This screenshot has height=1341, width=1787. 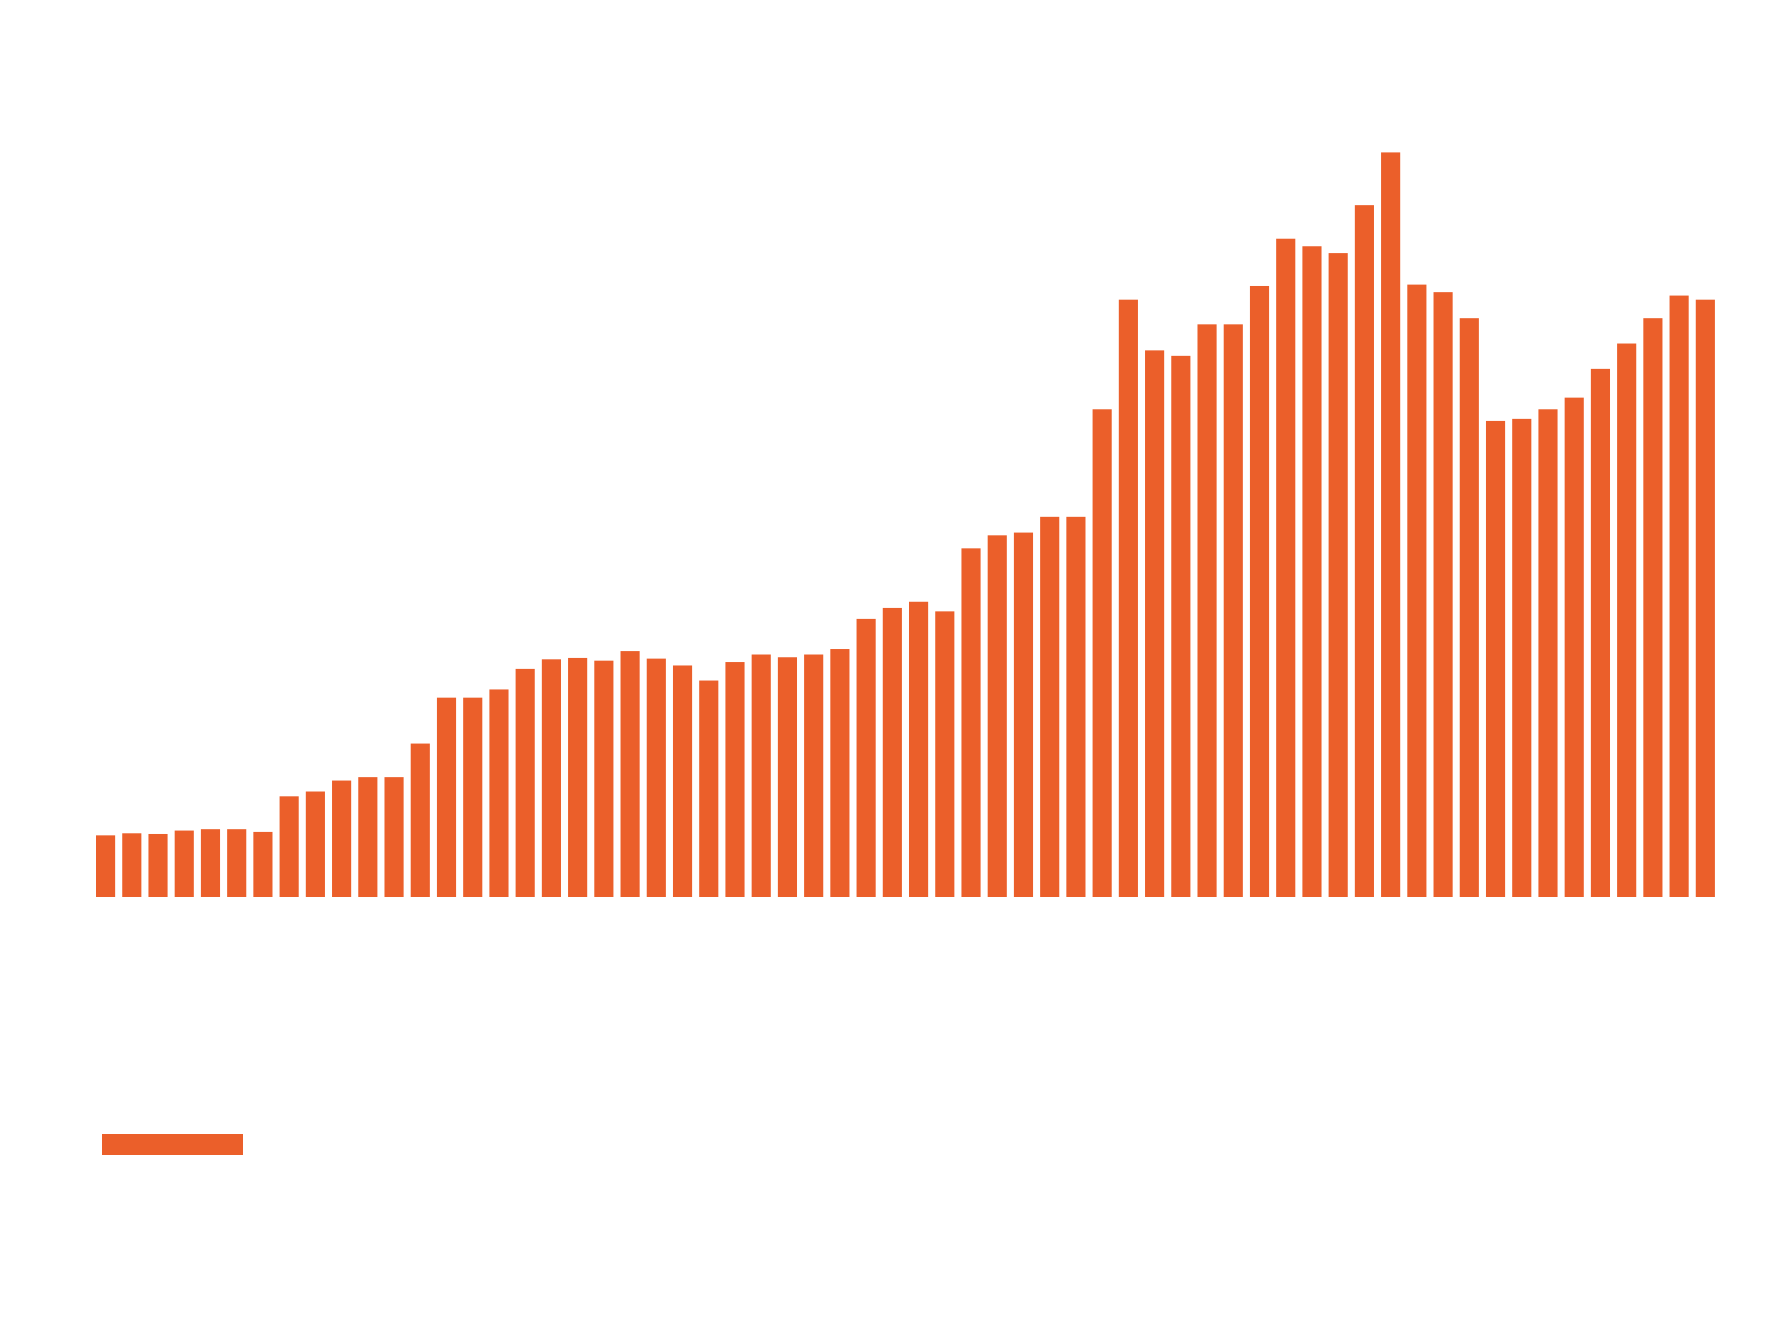 I want to click on legend-swatch, so click(x=172, y=1144).